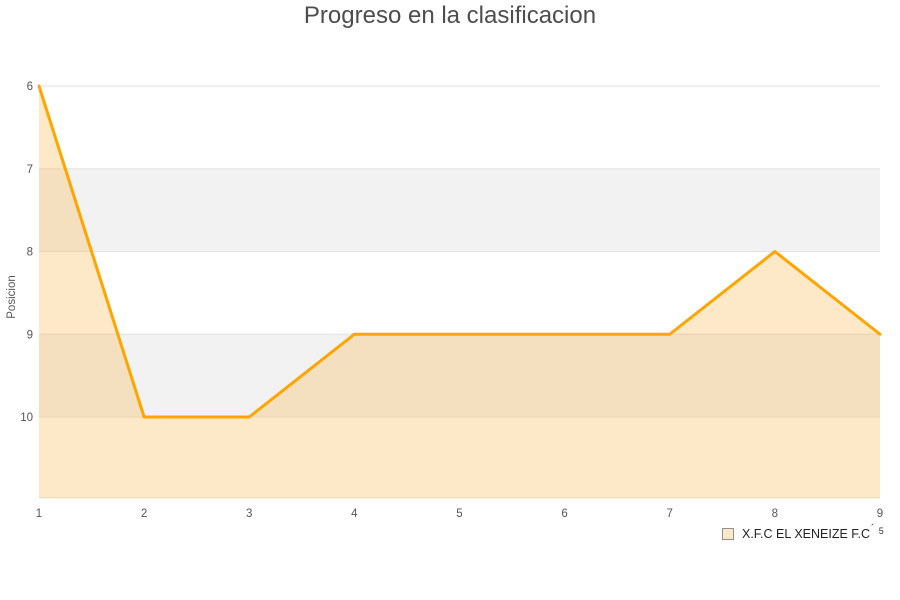 The image size is (900, 600). Describe the element at coordinates (670, 514) in the screenshot. I see `x-tick-label: 7` at that location.